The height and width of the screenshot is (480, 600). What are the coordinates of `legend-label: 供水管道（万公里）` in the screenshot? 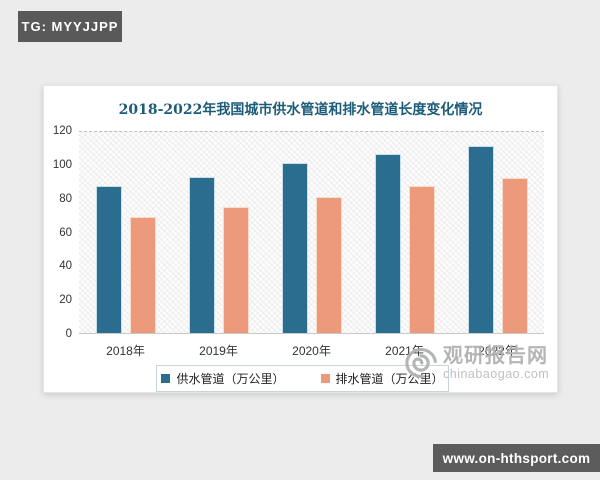 It's located at (230, 379).